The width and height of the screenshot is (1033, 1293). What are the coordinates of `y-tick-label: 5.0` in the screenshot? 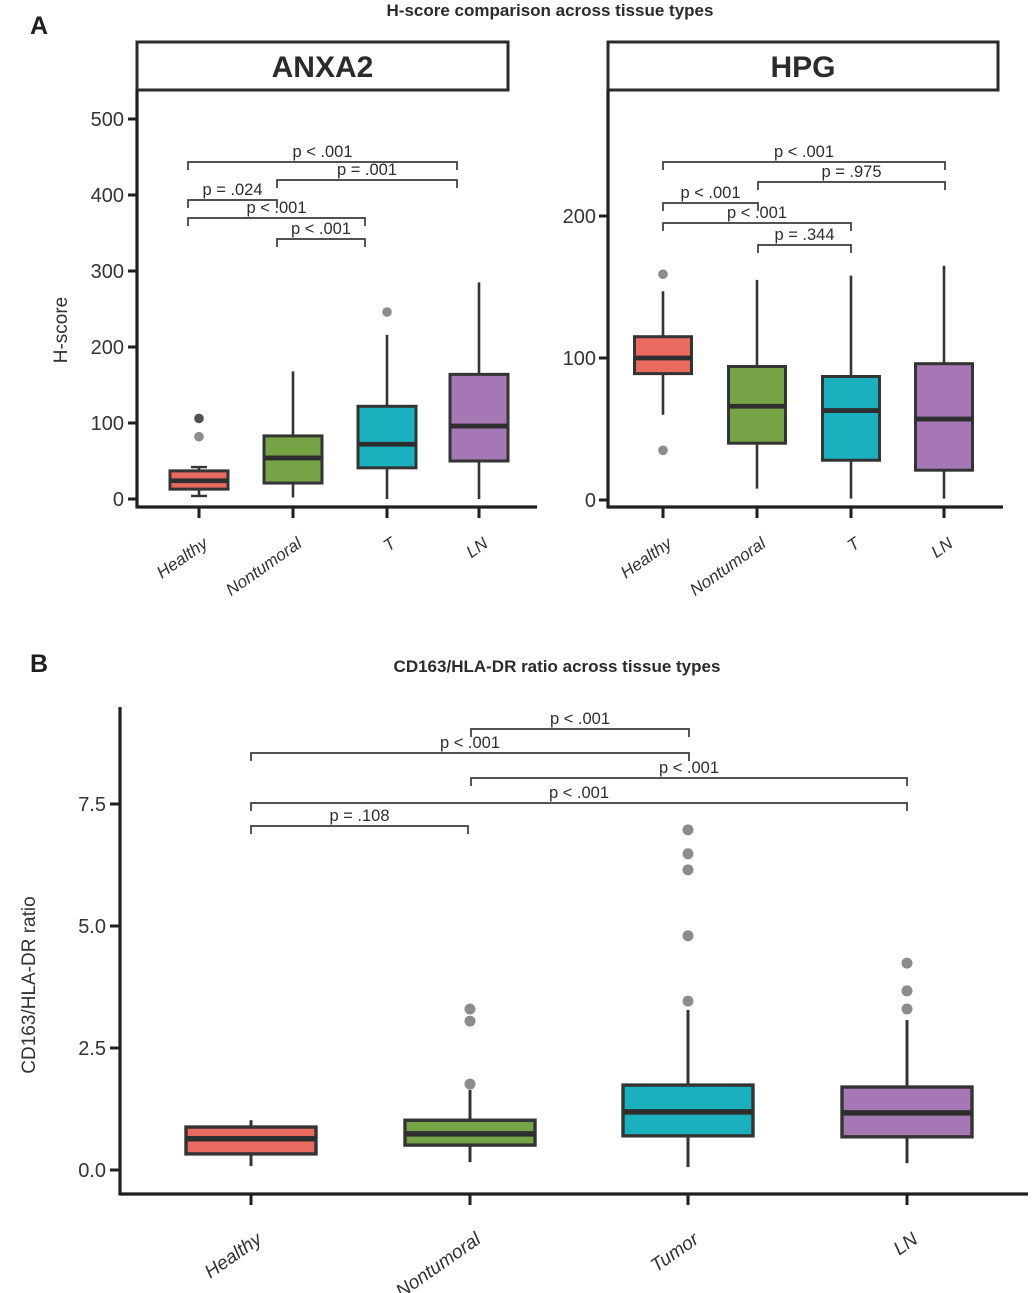 It's located at (92, 927).